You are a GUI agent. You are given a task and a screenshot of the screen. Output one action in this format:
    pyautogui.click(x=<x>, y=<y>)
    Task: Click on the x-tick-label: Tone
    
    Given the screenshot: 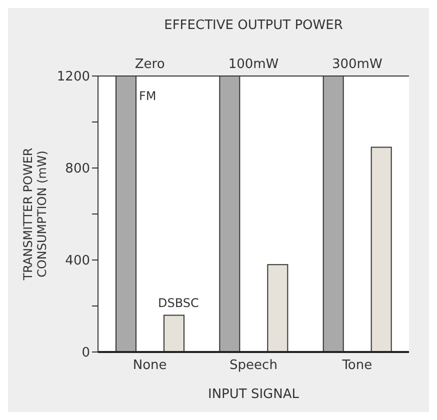 What is the action you would take?
    pyautogui.click(x=356, y=366)
    